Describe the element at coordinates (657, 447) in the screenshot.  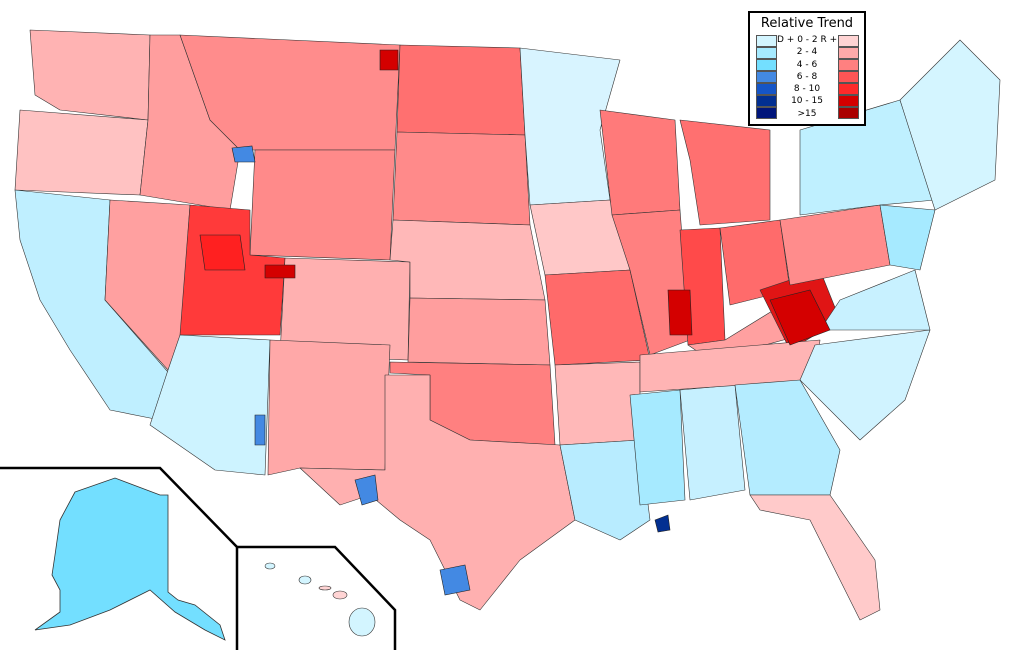
I see `region-mississippi` at that location.